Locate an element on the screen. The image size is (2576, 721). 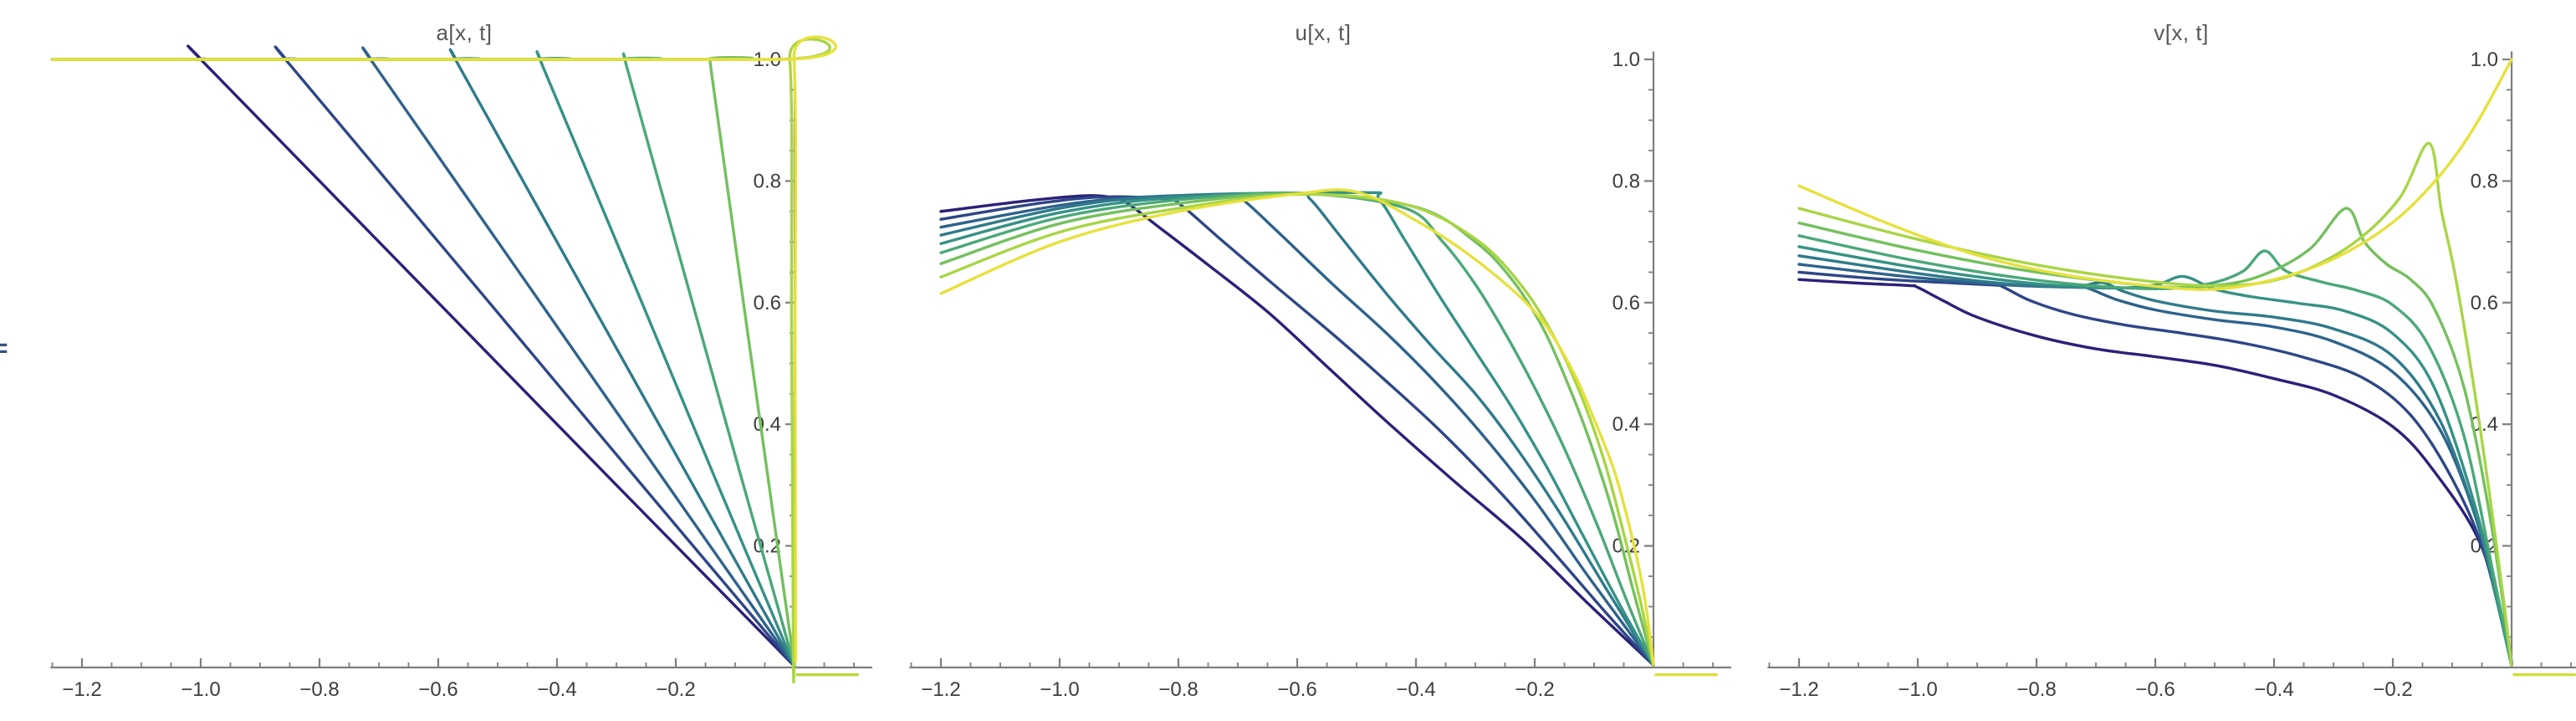
plot-v-title: v[x, t] is located at coordinates (2181, 32).